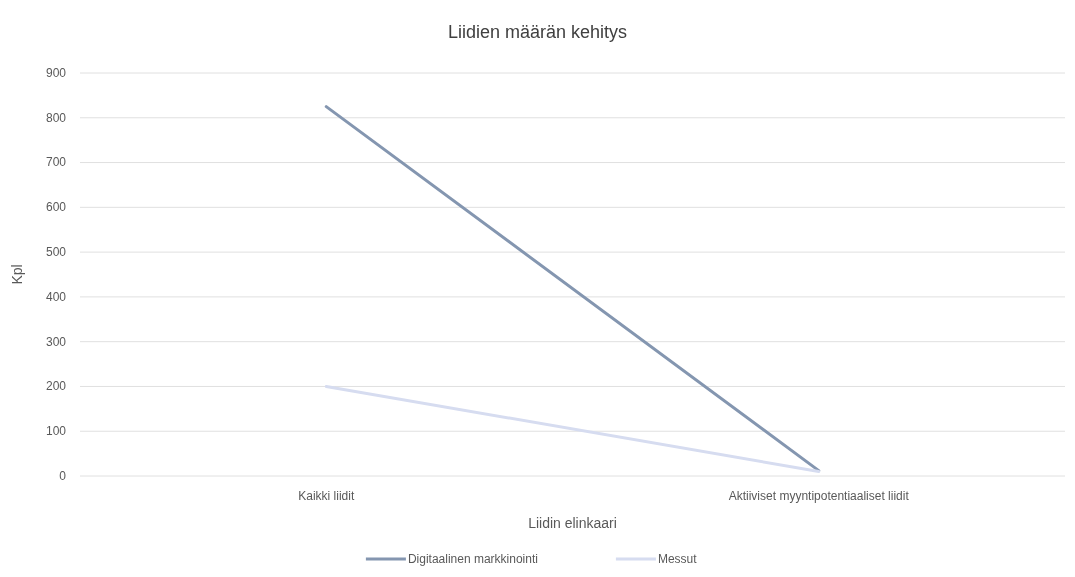 This screenshot has height=577, width=1075. I want to click on y-tick-label: 300, so click(56, 341).